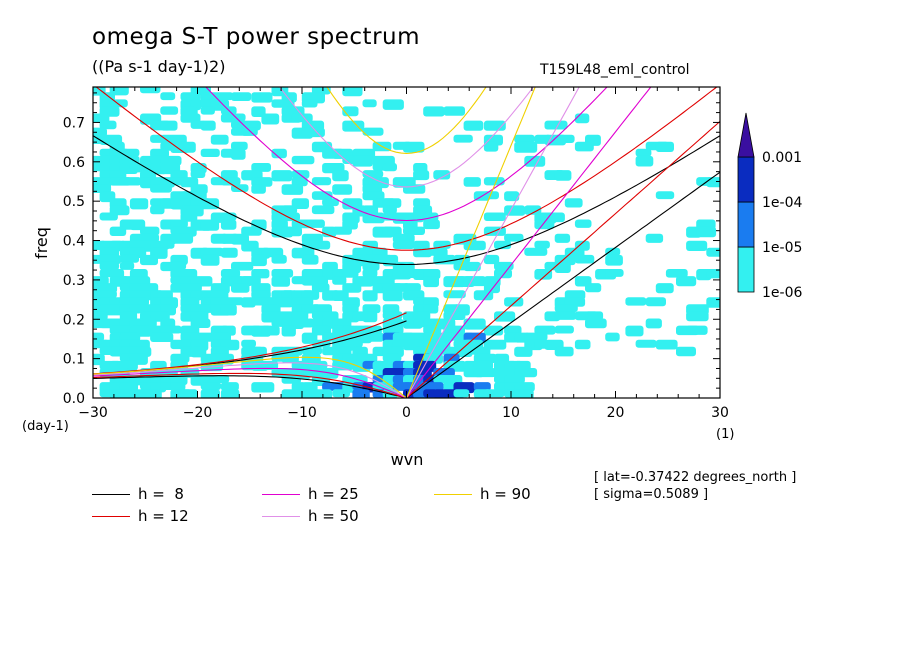 The width and height of the screenshot is (904, 654). What do you see at coordinates (493, 242) in the screenshot?
I see `kelvin-wave-h50` at bounding box center [493, 242].